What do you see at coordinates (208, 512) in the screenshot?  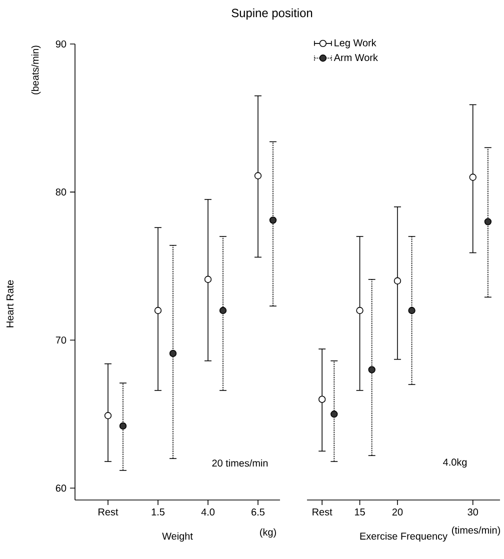 I see `x-tick-label: 4.0` at bounding box center [208, 512].